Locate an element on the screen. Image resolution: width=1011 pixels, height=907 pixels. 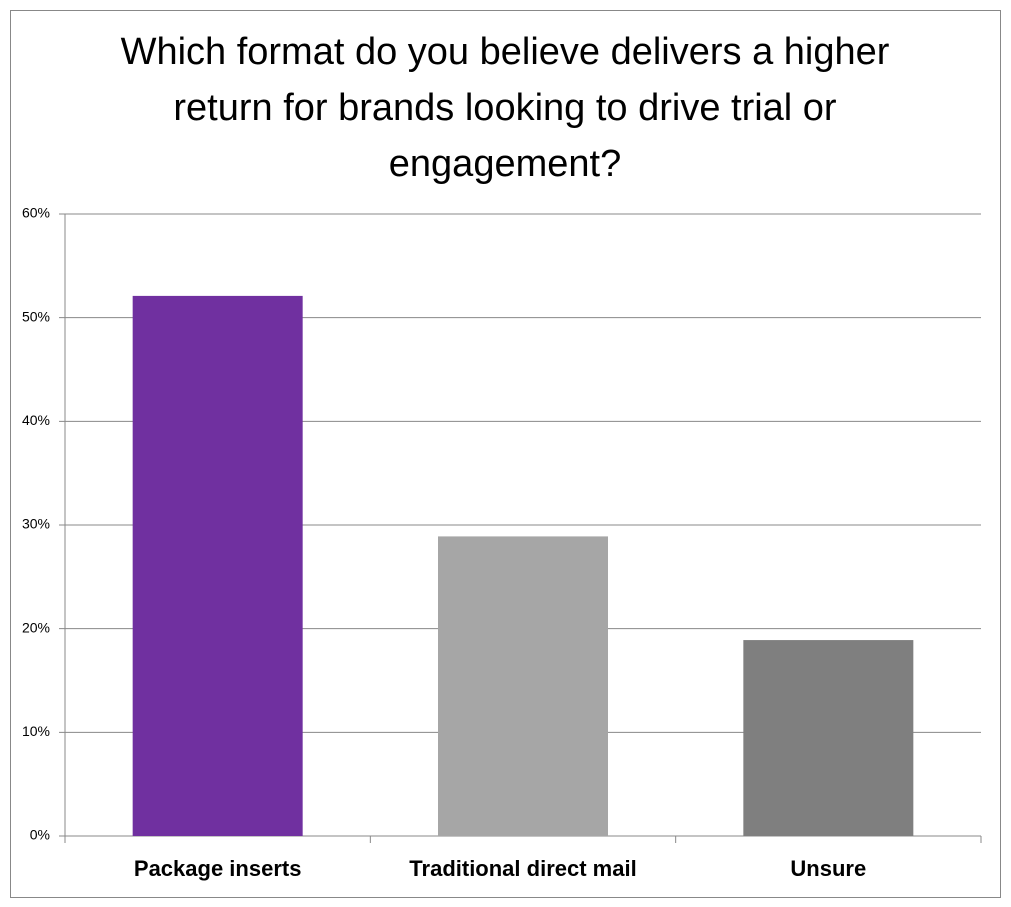
y-tick-label: 20% is located at coordinates (36, 627).